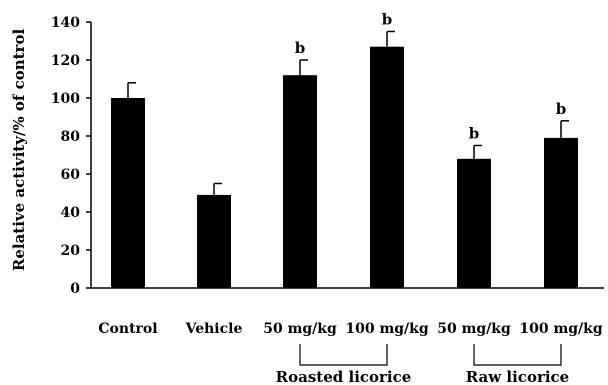 The image size is (608, 385). Describe the element at coordinates (71, 156) in the screenshot. I see `y-ticks: 0 20 40 60 80 100 120 140` at that location.